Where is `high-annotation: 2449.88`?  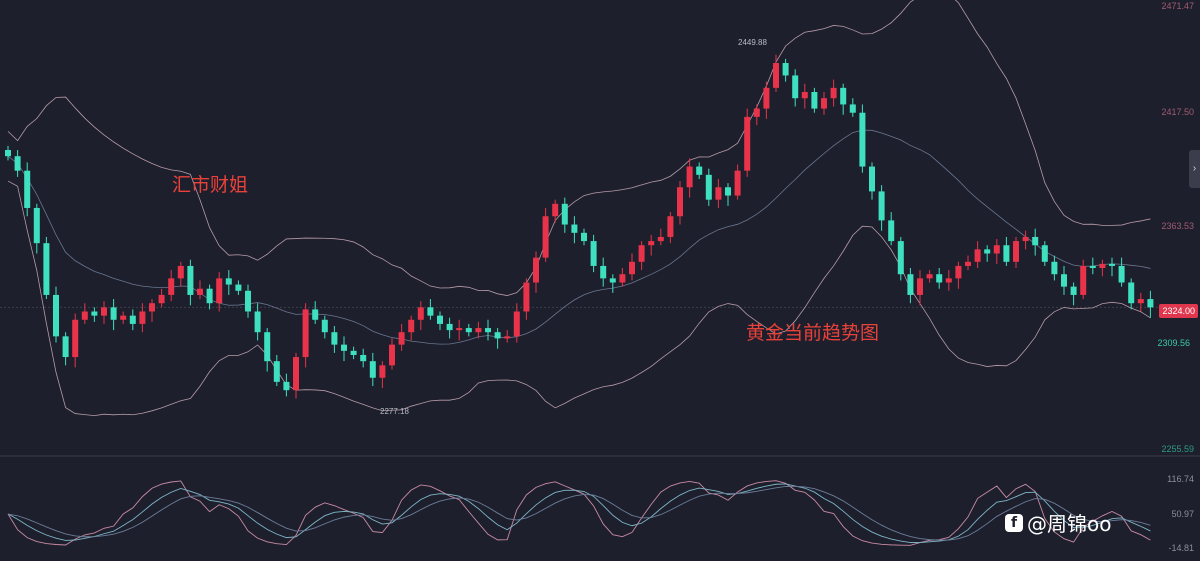
high-annotation: 2449.88 is located at coordinates (752, 42).